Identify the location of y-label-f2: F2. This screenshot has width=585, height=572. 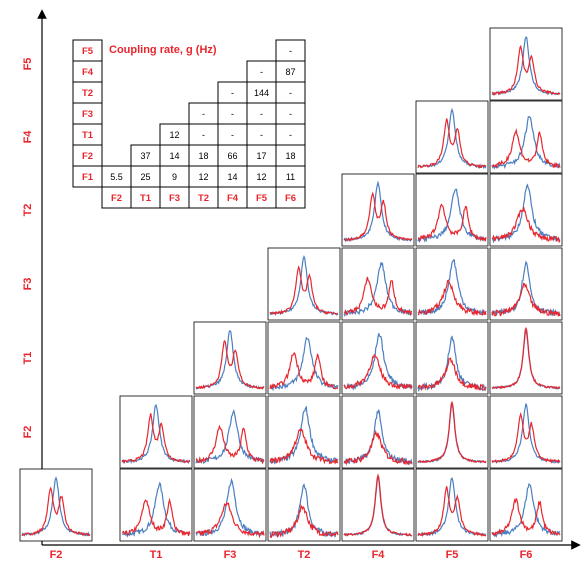
(28, 432).